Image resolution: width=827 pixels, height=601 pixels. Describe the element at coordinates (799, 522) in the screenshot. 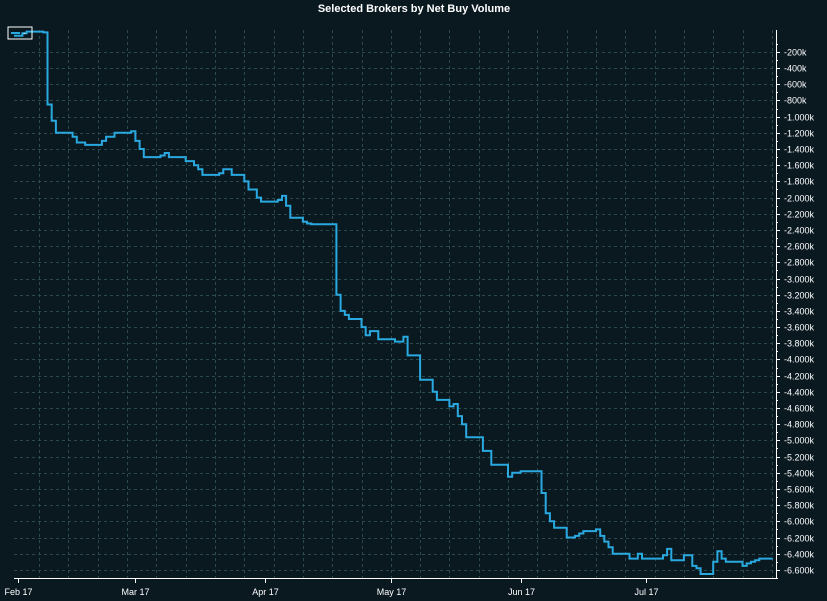

I see `y-tick-label: -6.000k` at that location.